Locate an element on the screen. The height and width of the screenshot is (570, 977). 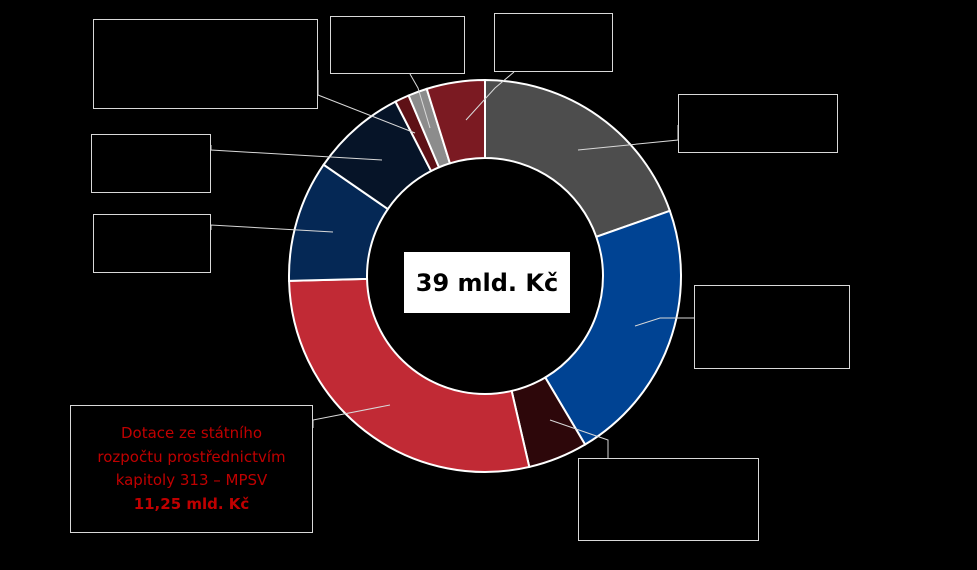
center-label-box: 39 mld. Kč is located at coordinates (487, 282).